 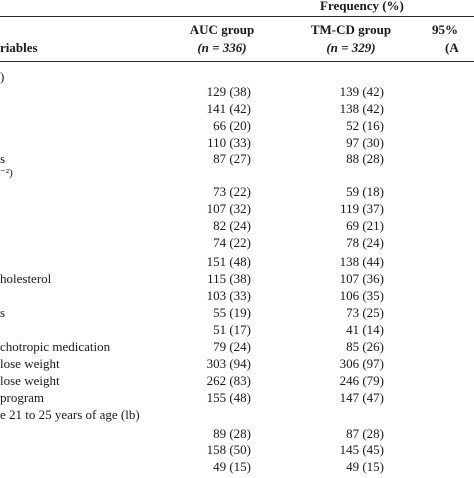 I want to click on table-row: 51 (17) 41 (14), so click(x=237, y=331).